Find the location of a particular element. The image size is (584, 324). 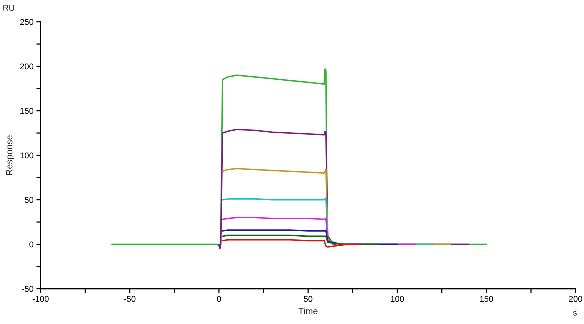

y-tick-label: 100 is located at coordinates (27, 155).